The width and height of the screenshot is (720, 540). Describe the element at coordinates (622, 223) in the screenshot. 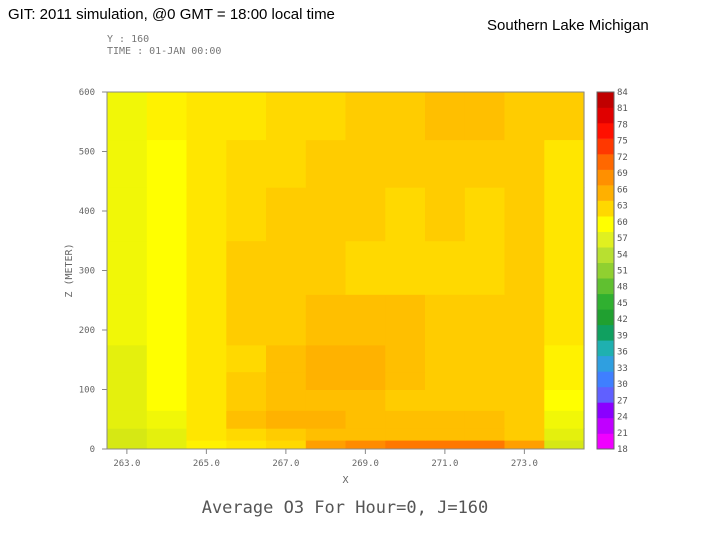

I see `colorbar-label: 60` at that location.